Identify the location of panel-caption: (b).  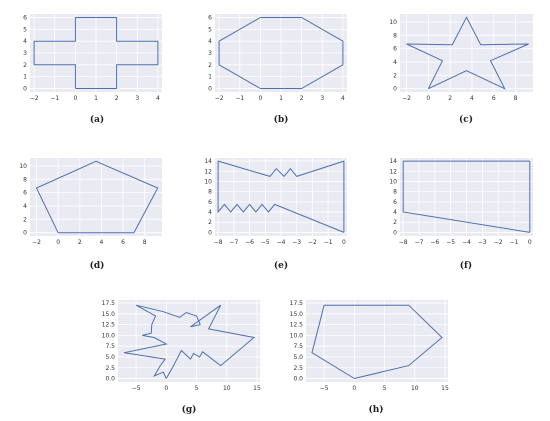
(281, 119).